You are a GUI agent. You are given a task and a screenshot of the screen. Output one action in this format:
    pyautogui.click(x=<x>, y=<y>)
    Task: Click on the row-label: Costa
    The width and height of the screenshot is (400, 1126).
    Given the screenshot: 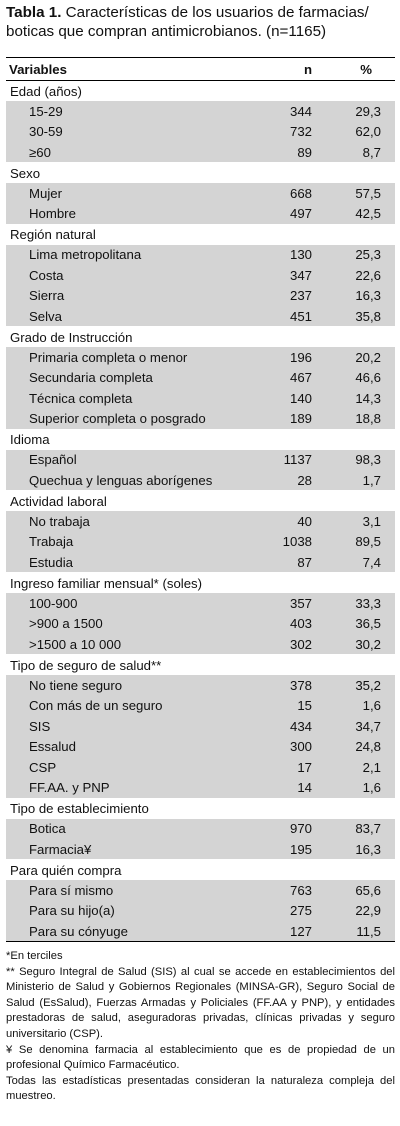 What is the action you would take?
    pyautogui.click(x=126, y=275)
    